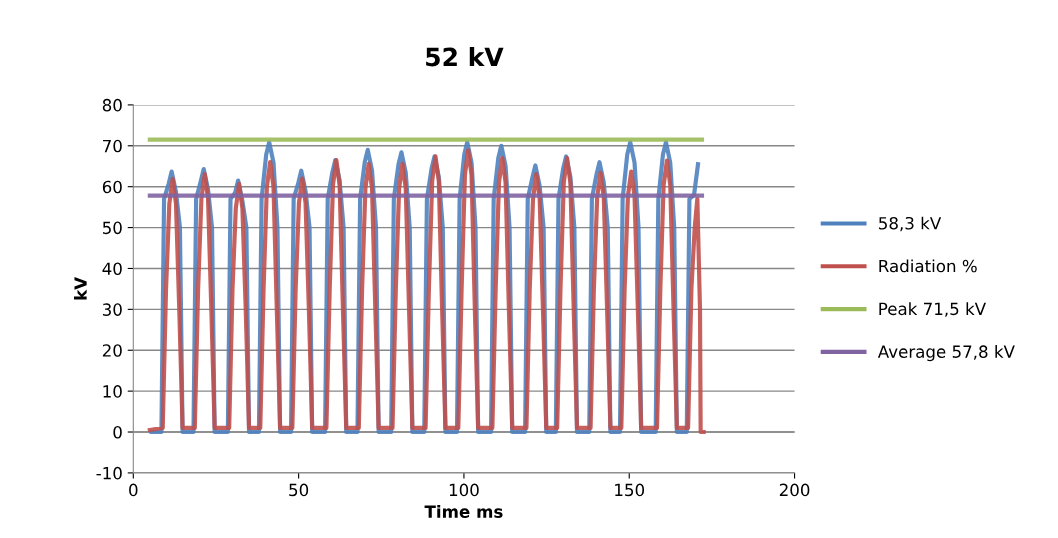  What do you see at coordinates (112, 146) in the screenshot?
I see `y-tick-label: 70` at bounding box center [112, 146].